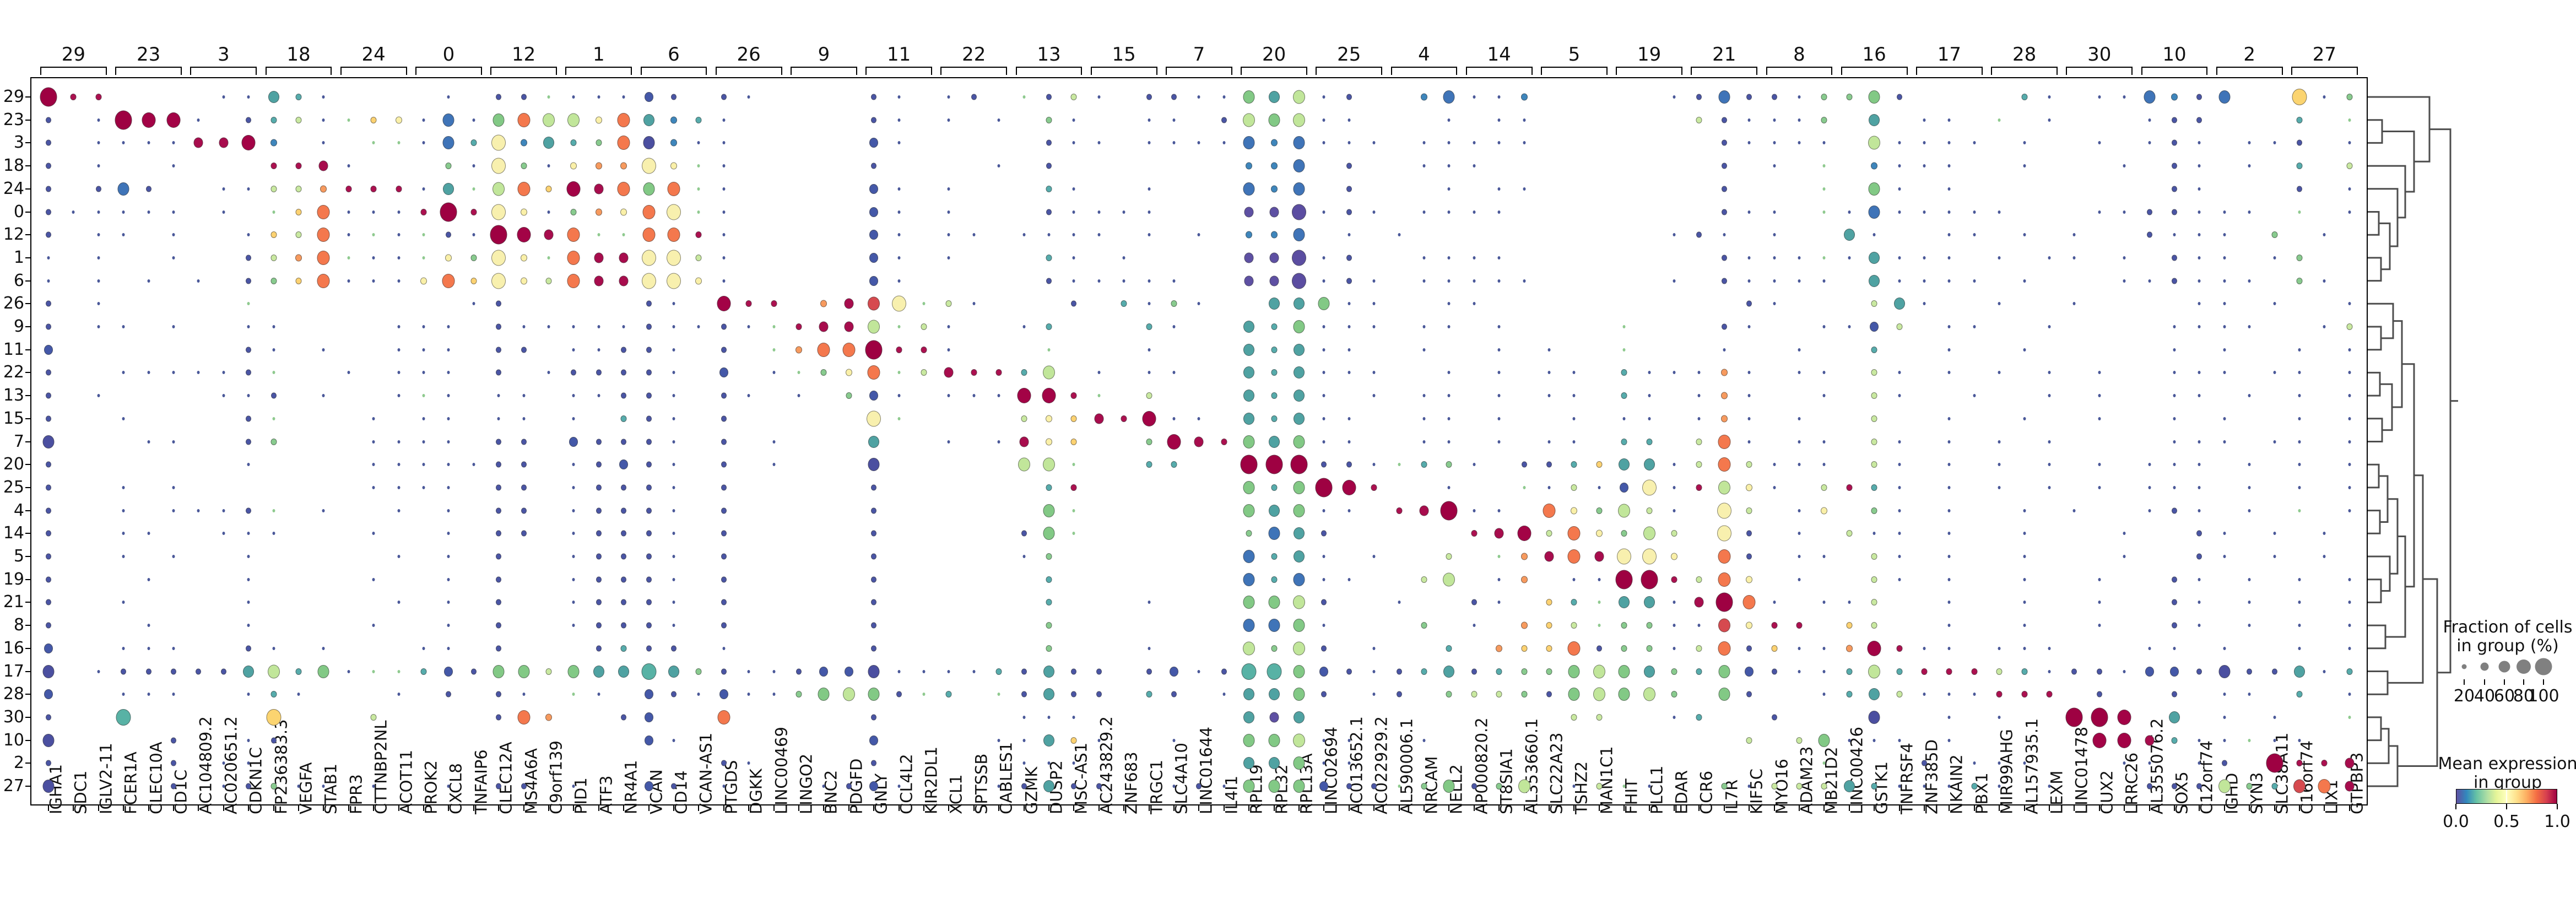 The width and height of the screenshot is (2576, 903). Describe the element at coordinates (1099, 373) in the screenshot. I see `dot-22-AC243829.2` at that location.